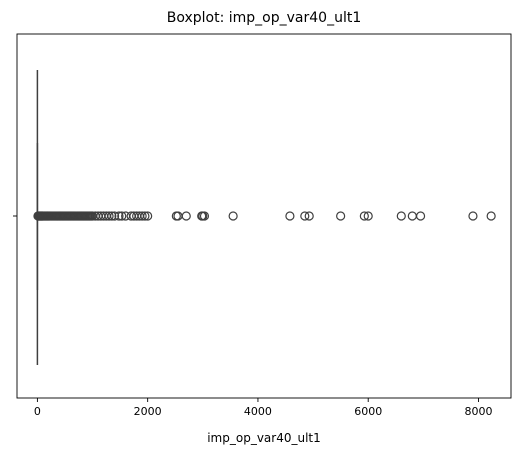 The width and height of the screenshot is (520, 455). What do you see at coordinates (37, 411) in the screenshot?
I see `x-tick-label: 0` at bounding box center [37, 411].